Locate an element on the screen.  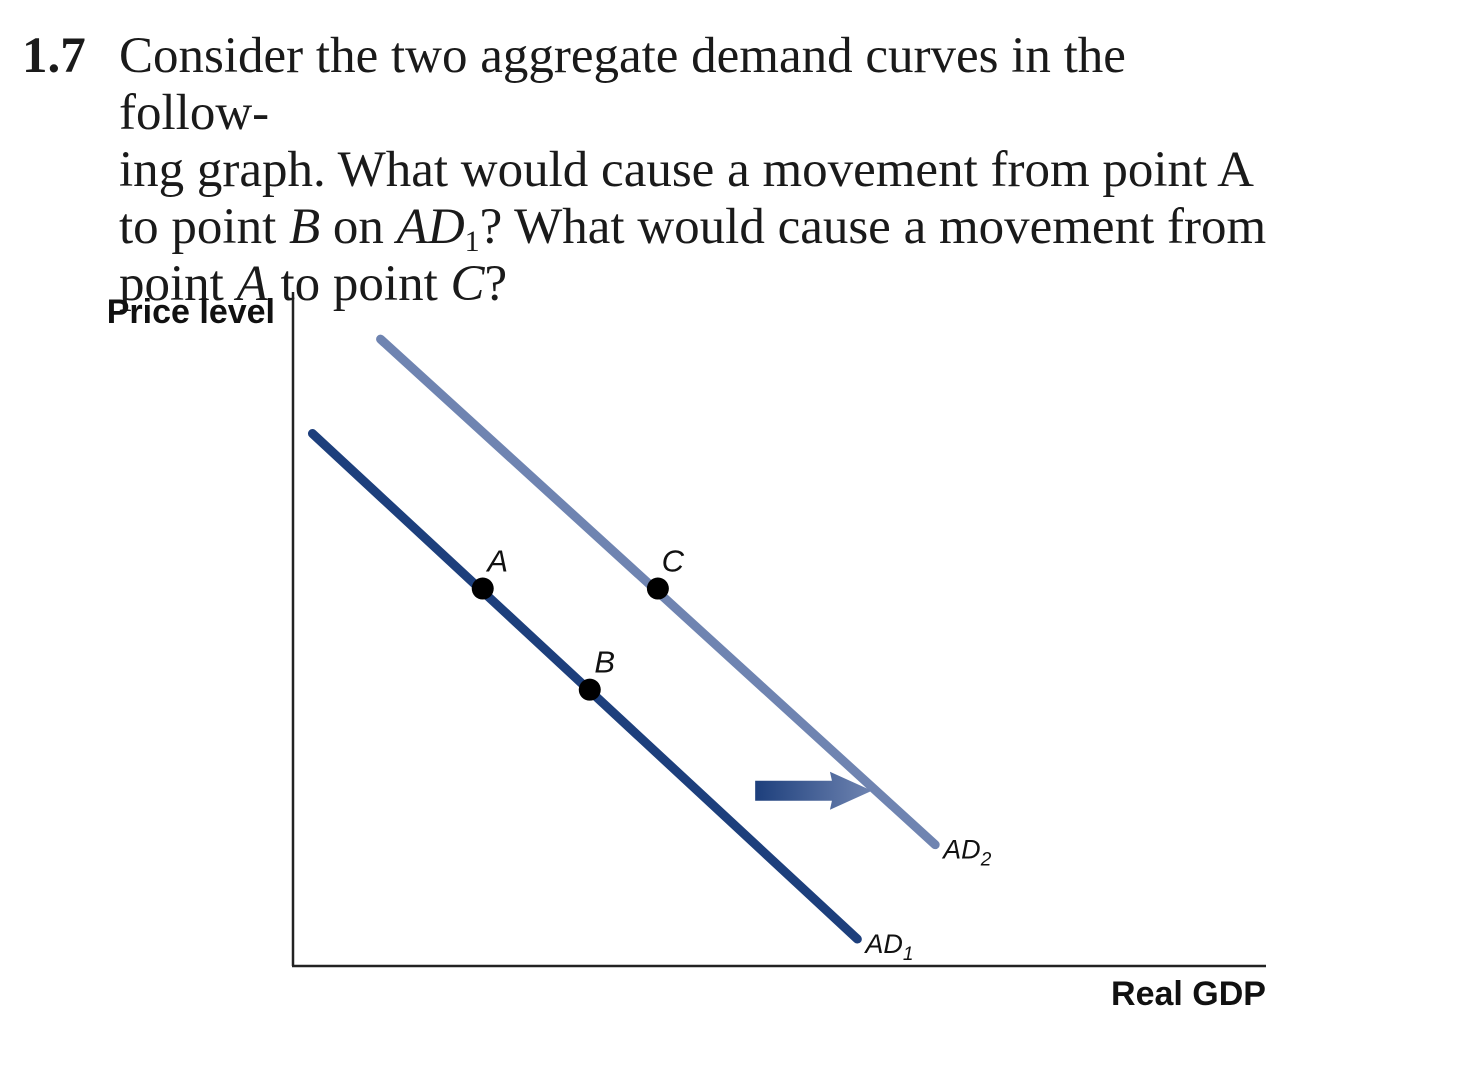
x-axis-label: Real GDP is located at coordinates (1188, 994).